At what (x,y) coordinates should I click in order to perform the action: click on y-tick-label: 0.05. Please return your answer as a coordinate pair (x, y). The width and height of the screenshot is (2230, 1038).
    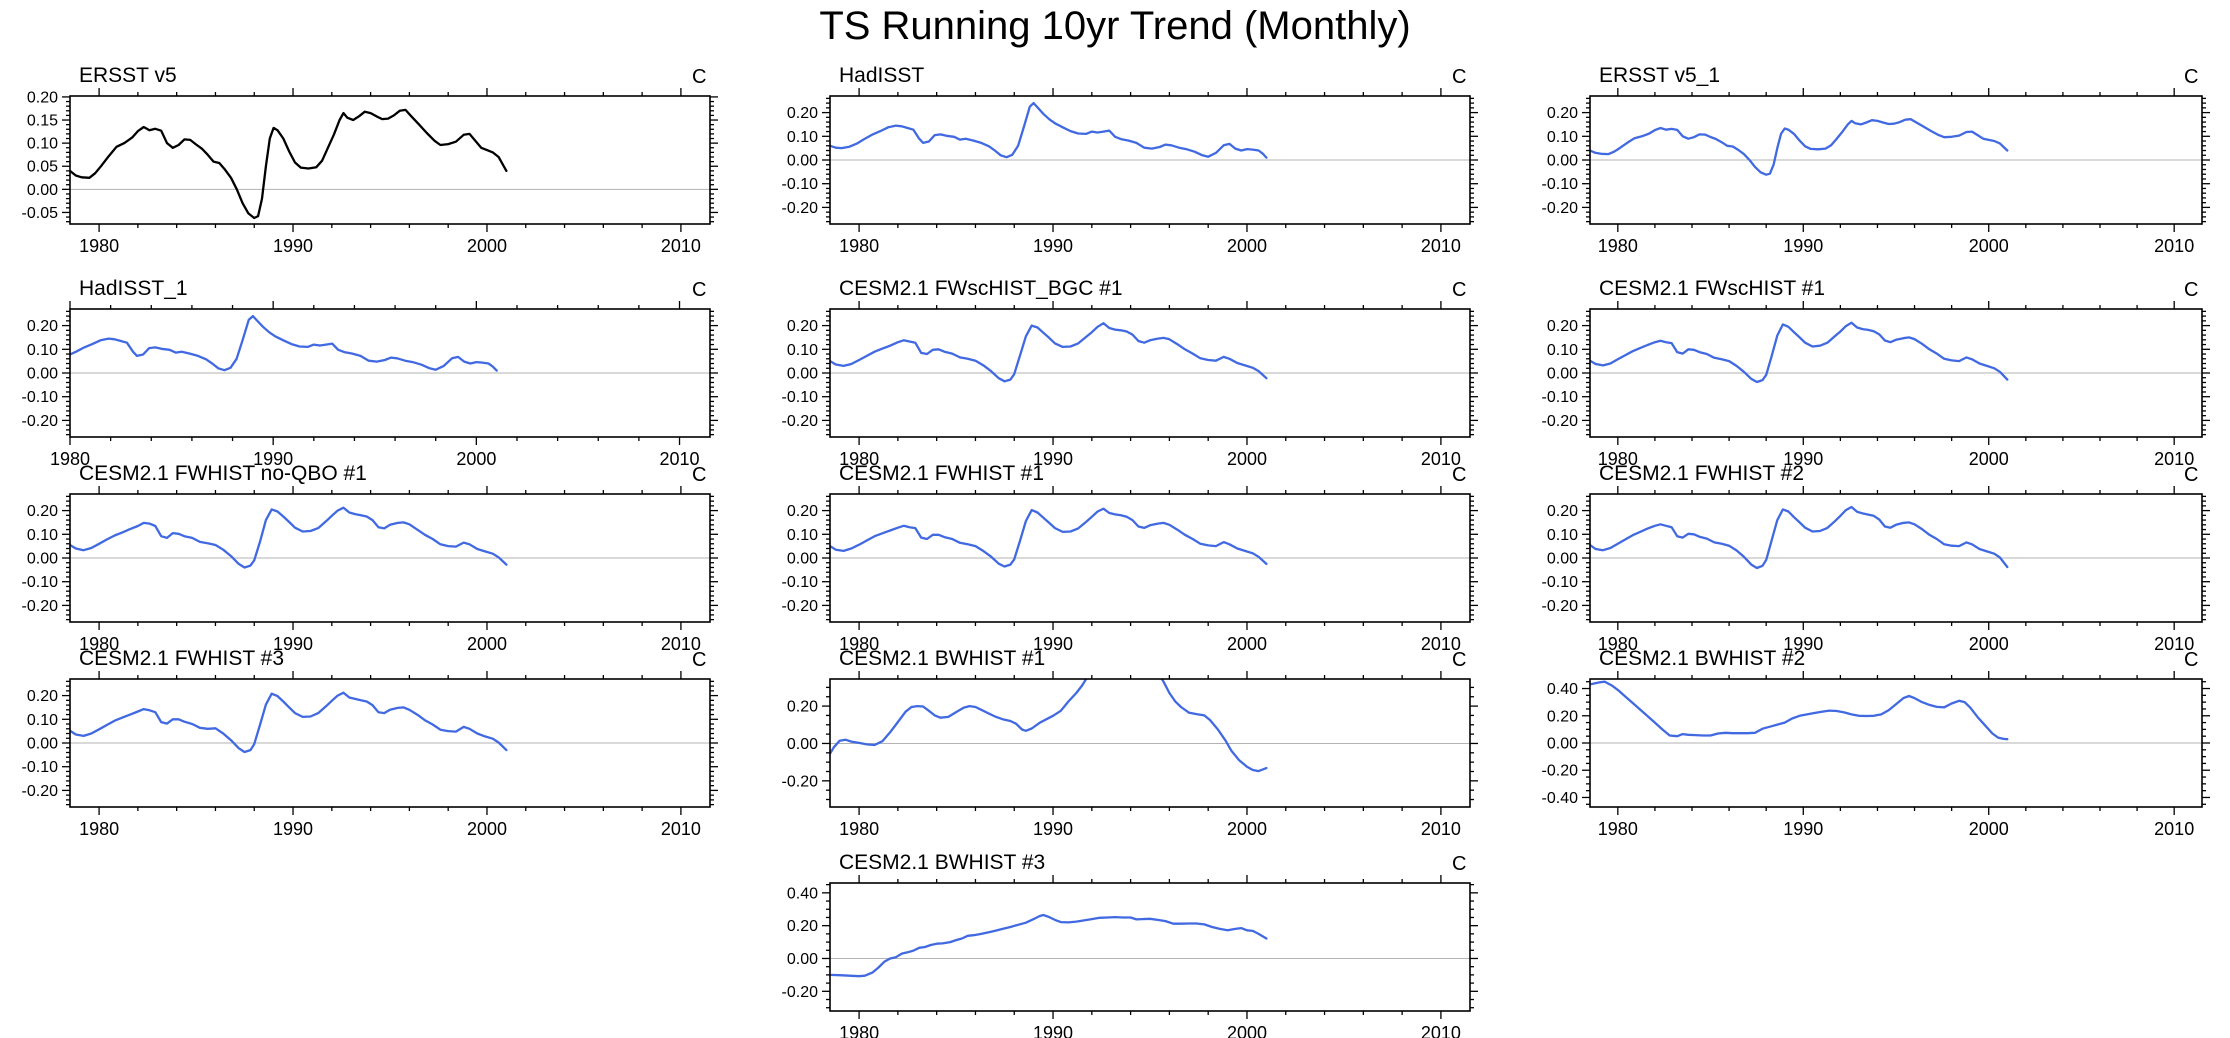
    Looking at the image, I should click on (42, 167).